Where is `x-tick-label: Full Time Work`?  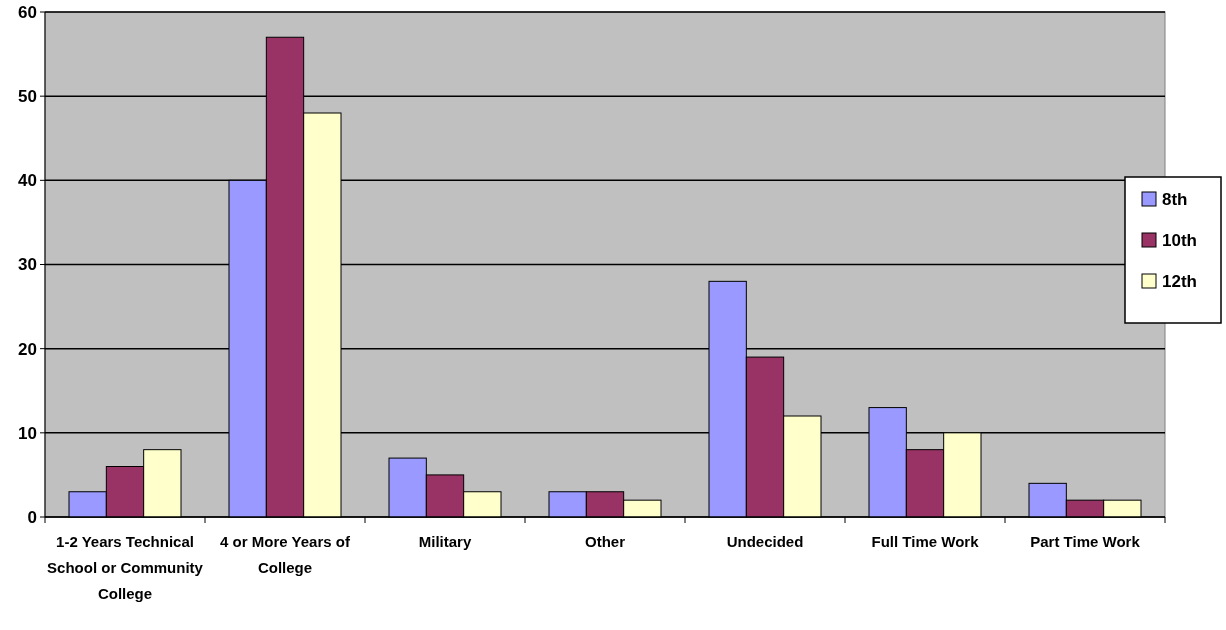 x-tick-label: Full Time Work is located at coordinates (925, 541).